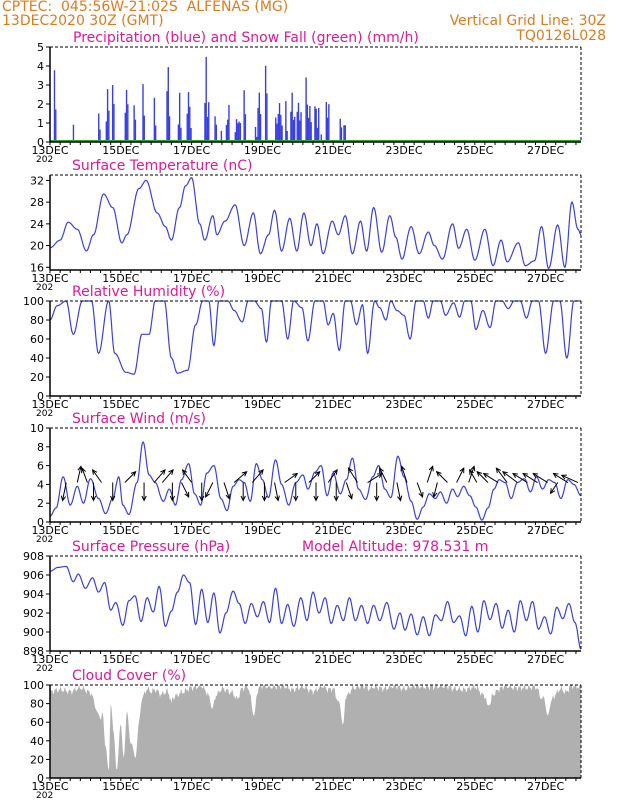 This screenshot has height=800, width=618. Describe the element at coordinates (316, 607) in the screenshot. I see `pres-series-line` at that location.